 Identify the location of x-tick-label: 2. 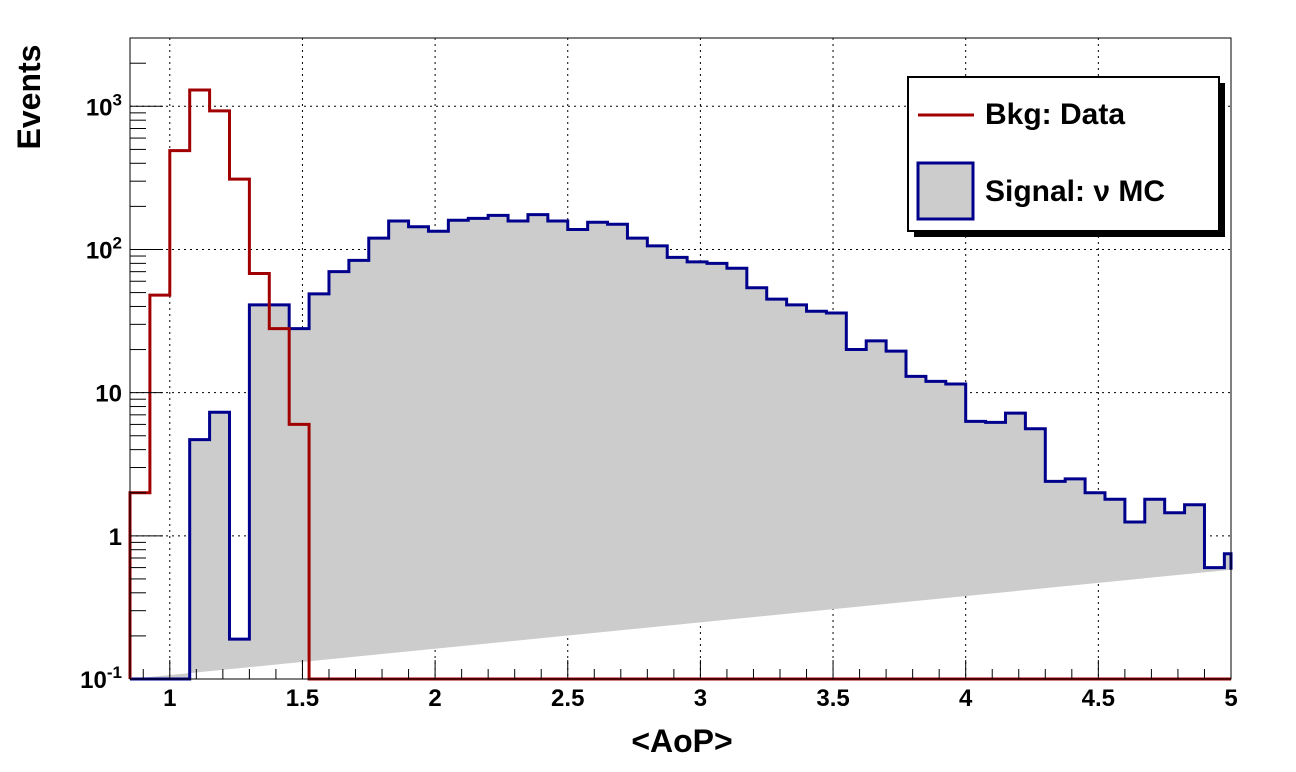
(434, 698).